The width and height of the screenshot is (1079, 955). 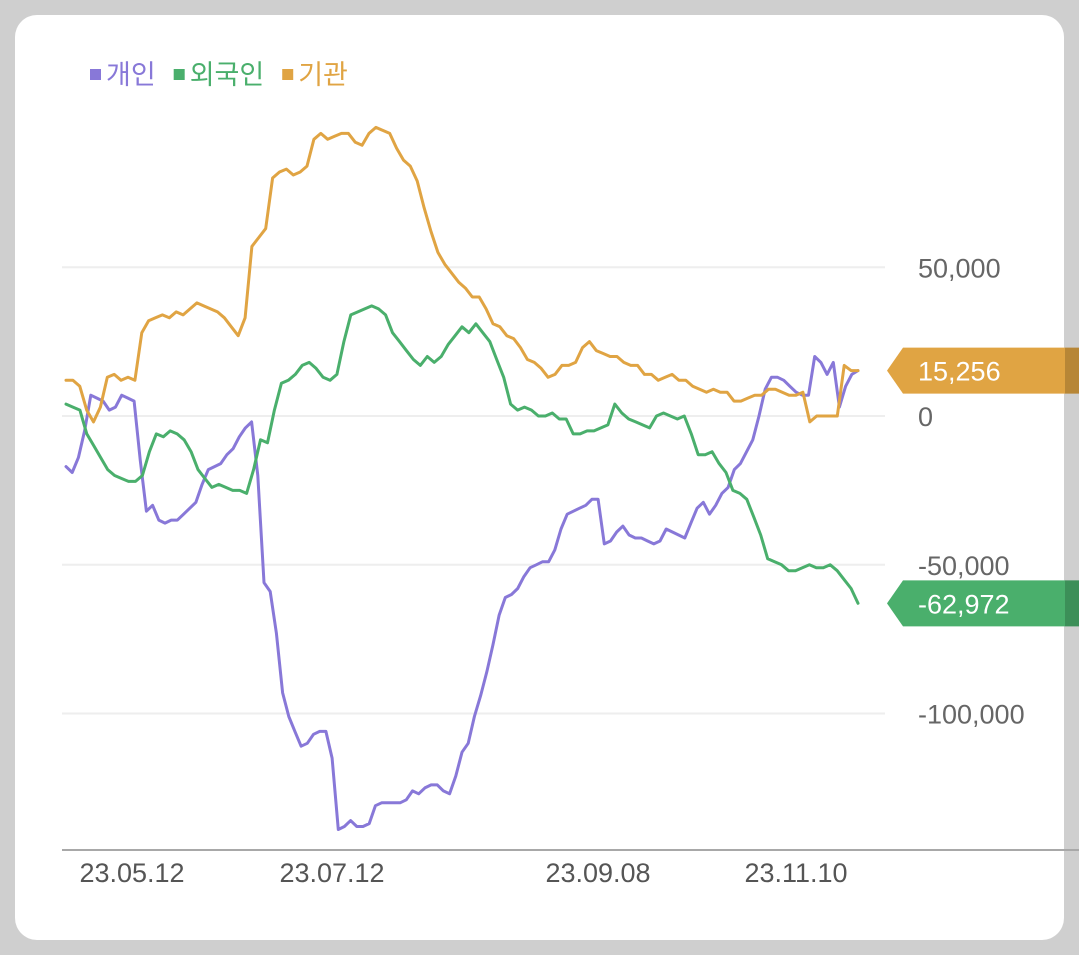 What do you see at coordinates (971, 491) in the screenshot?
I see `y-axis-ticks: 50,000 0 -50,000 -100,000` at bounding box center [971, 491].